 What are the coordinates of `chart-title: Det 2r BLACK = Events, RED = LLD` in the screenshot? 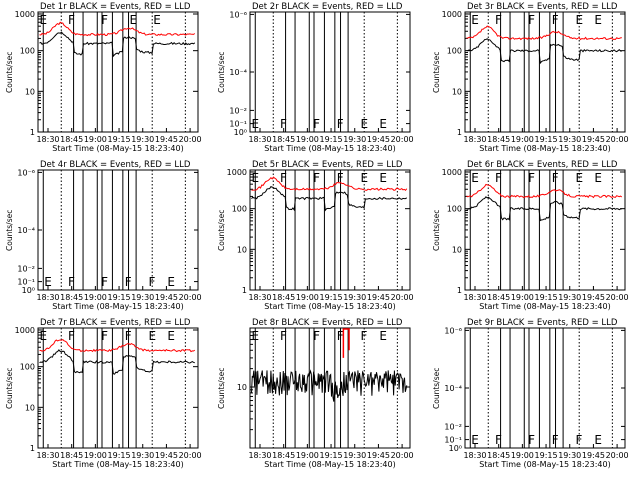 It's located at (327, 7).